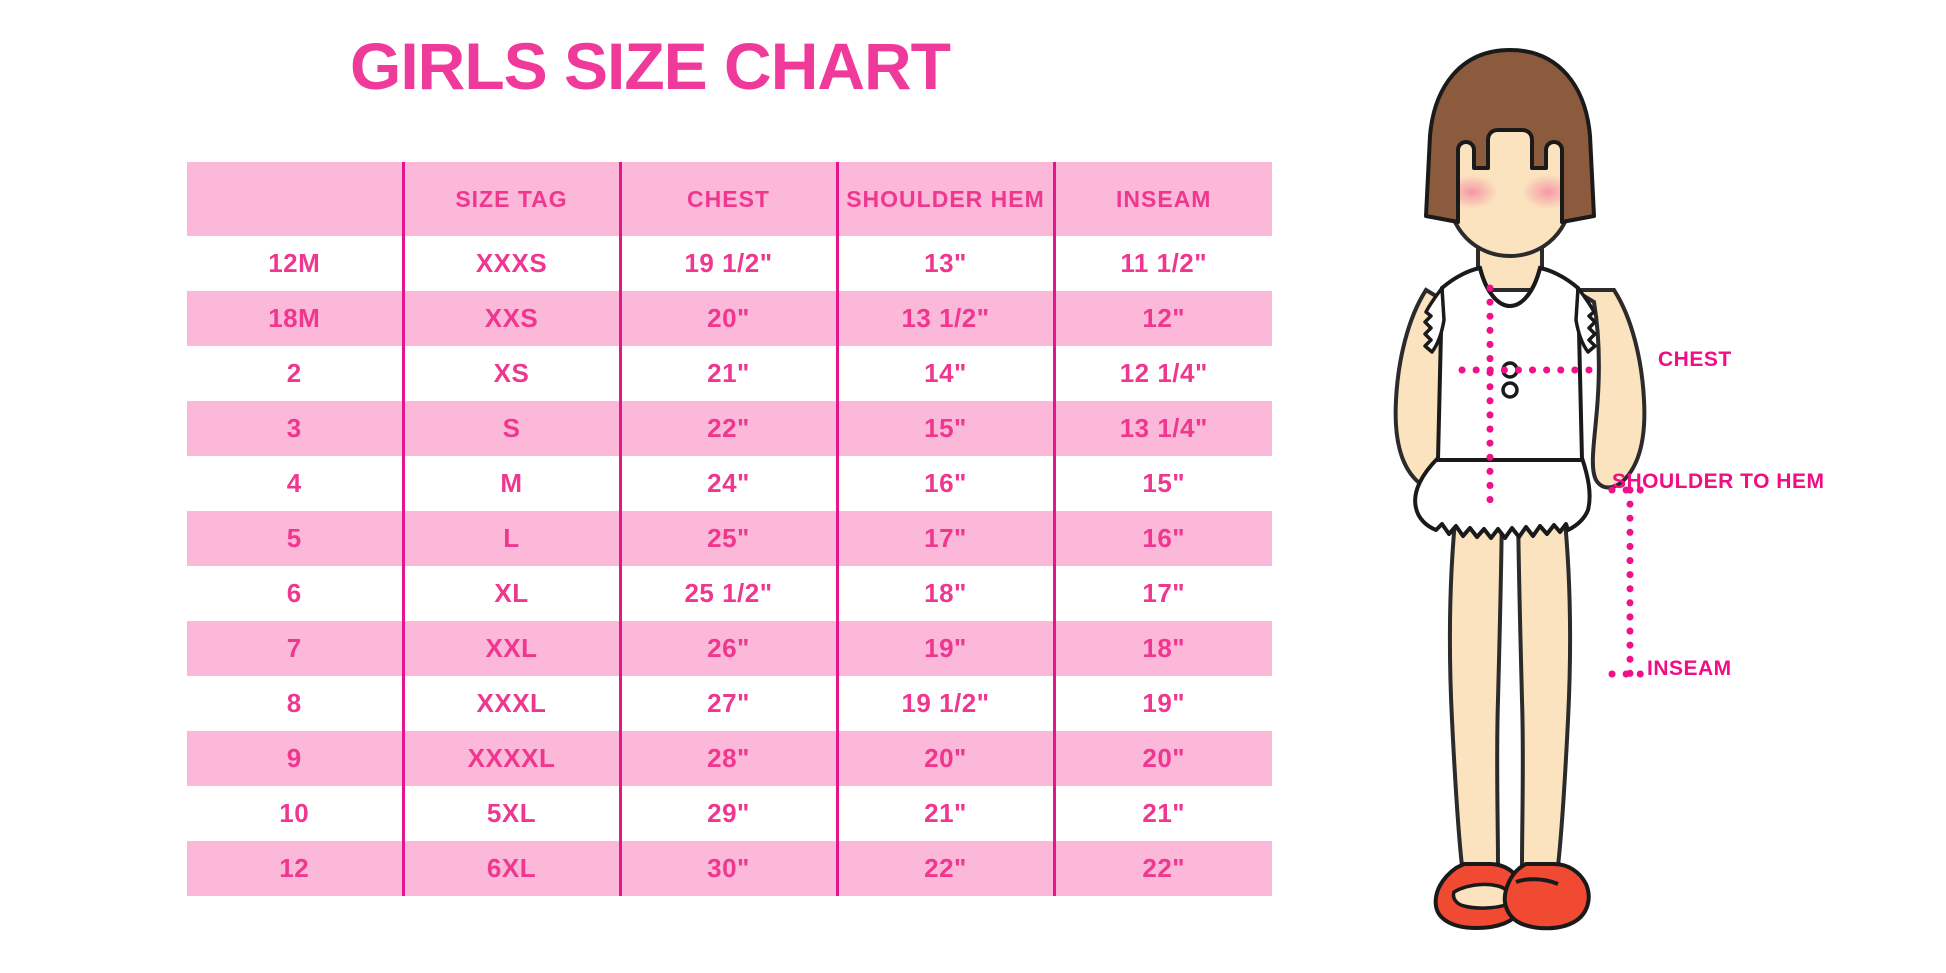  What do you see at coordinates (510, 703) in the screenshot?
I see `cell-size-tag: XXXL` at bounding box center [510, 703].